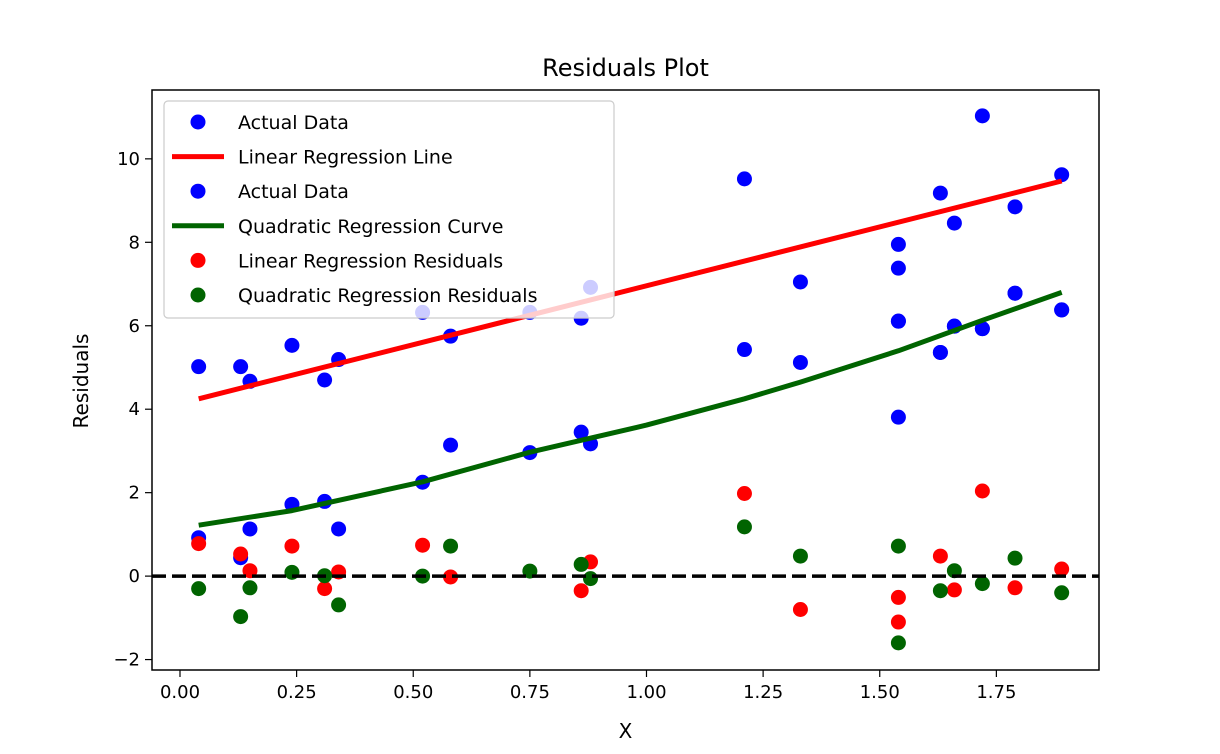  I want to click on chart-title: Residuals Plot, so click(625, 68).